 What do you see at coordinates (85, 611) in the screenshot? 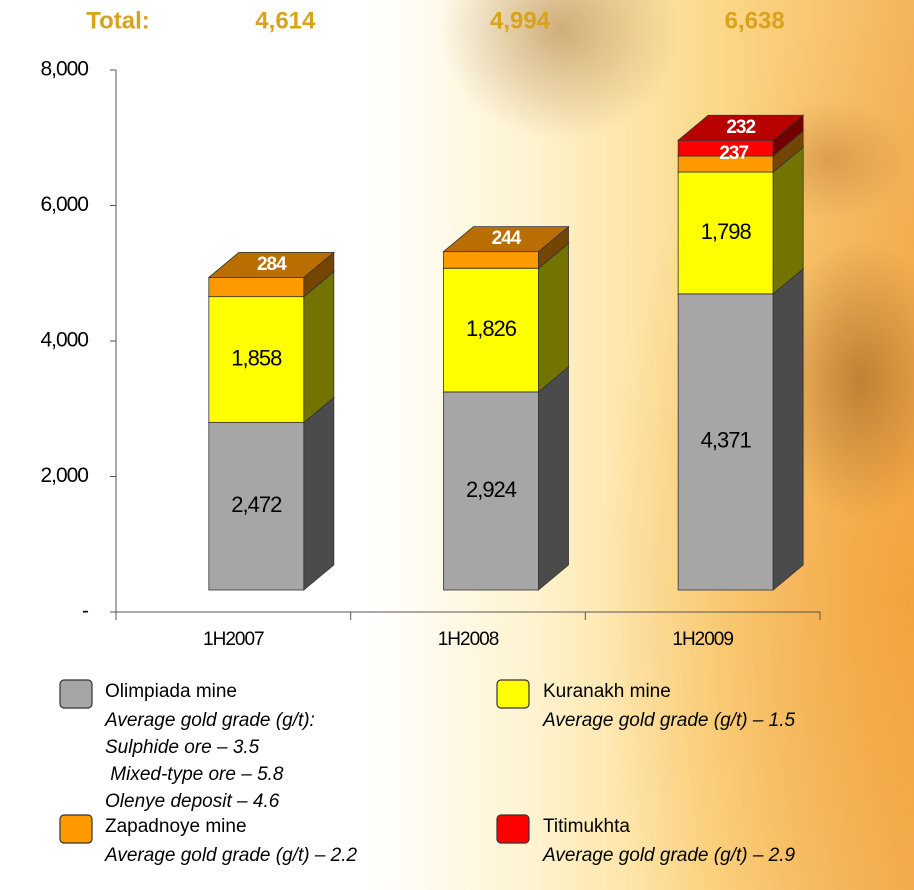
I see `y-tick-label: -` at bounding box center [85, 611].